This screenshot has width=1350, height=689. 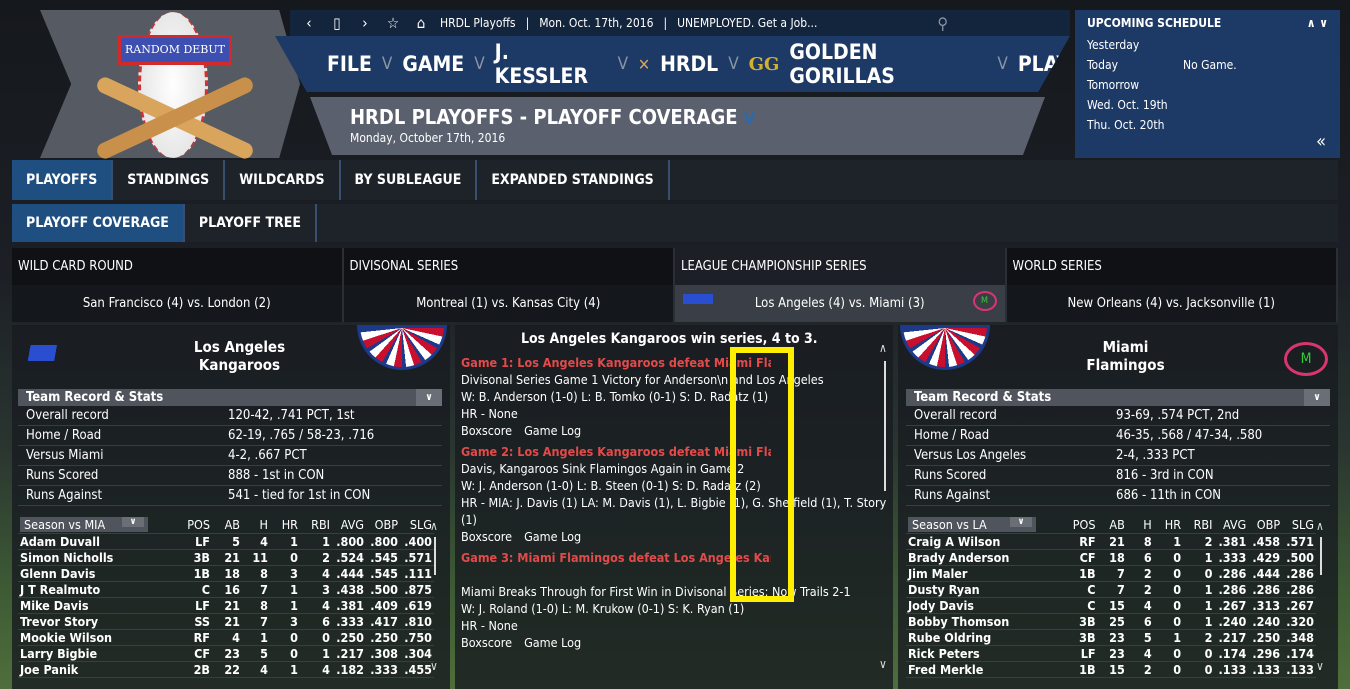 What do you see at coordinates (93, 573) in the screenshot?
I see `player-name: Glenn Davis` at bounding box center [93, 573].